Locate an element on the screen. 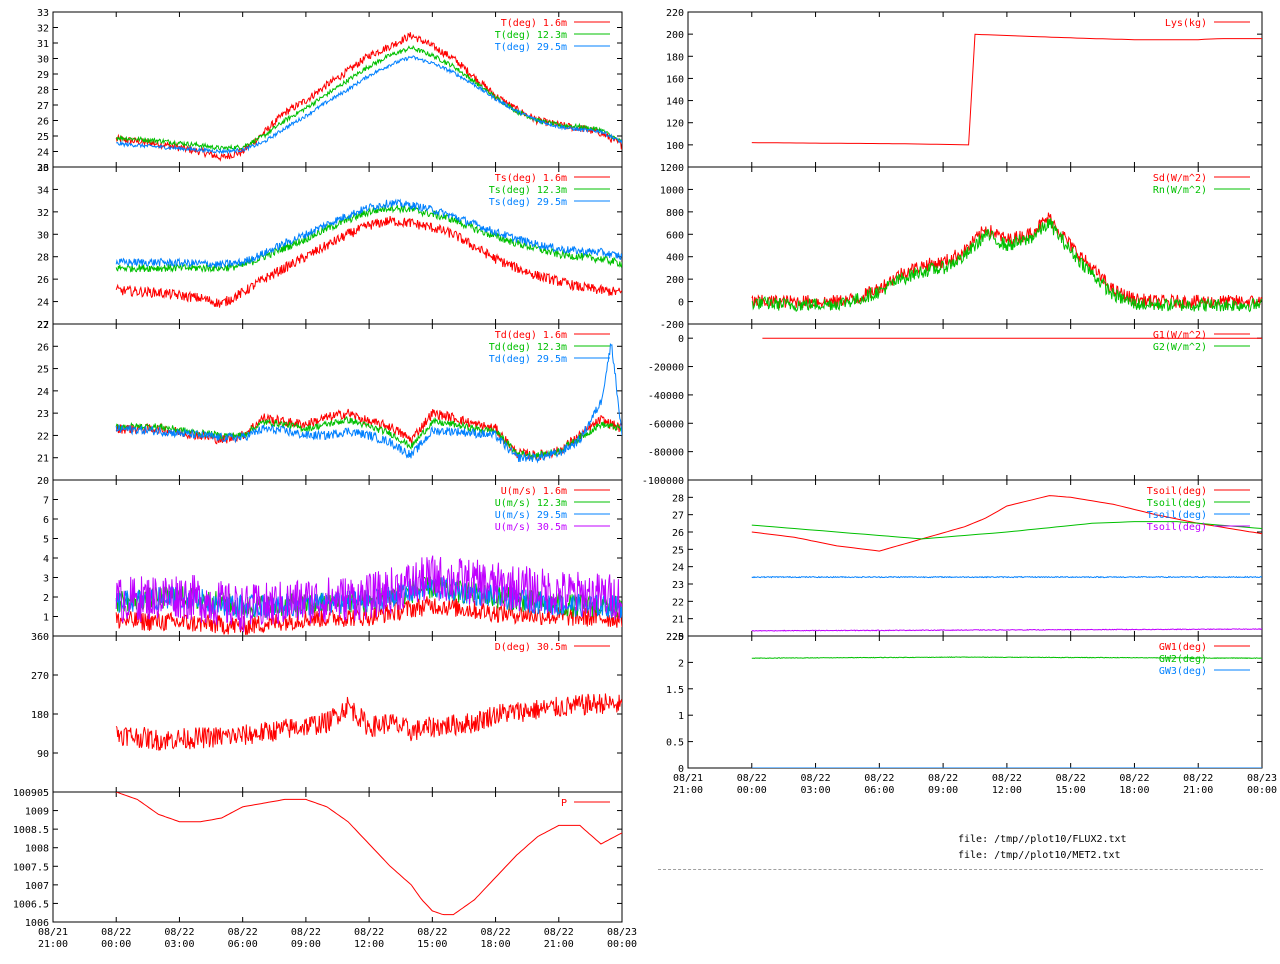 The height and width of the screenshot is (964, 1280). chart-panel-Lys: 100 120 140 160 180 200 220 Lys(kg) is located at coordinates (964, 88).